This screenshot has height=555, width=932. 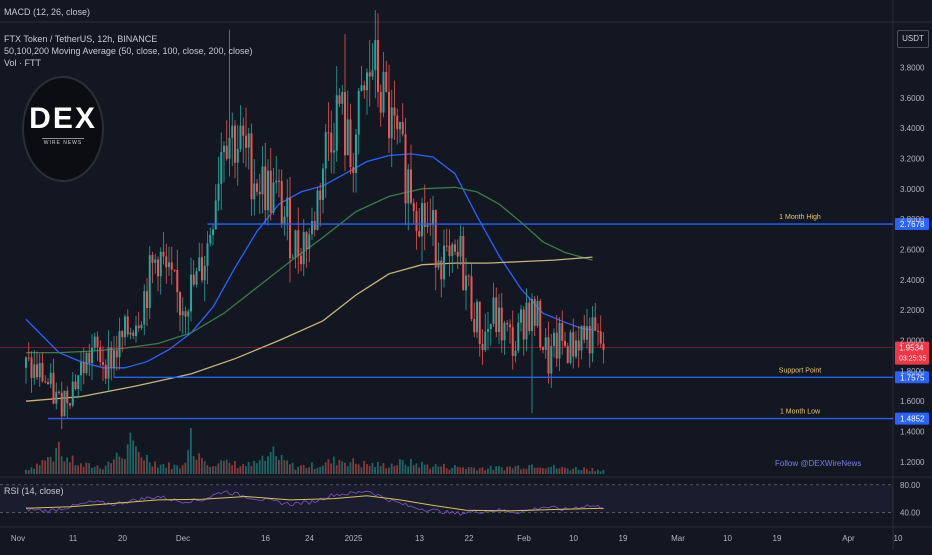 I want to click on currency-label: USDT, so click(x=913, y=39).